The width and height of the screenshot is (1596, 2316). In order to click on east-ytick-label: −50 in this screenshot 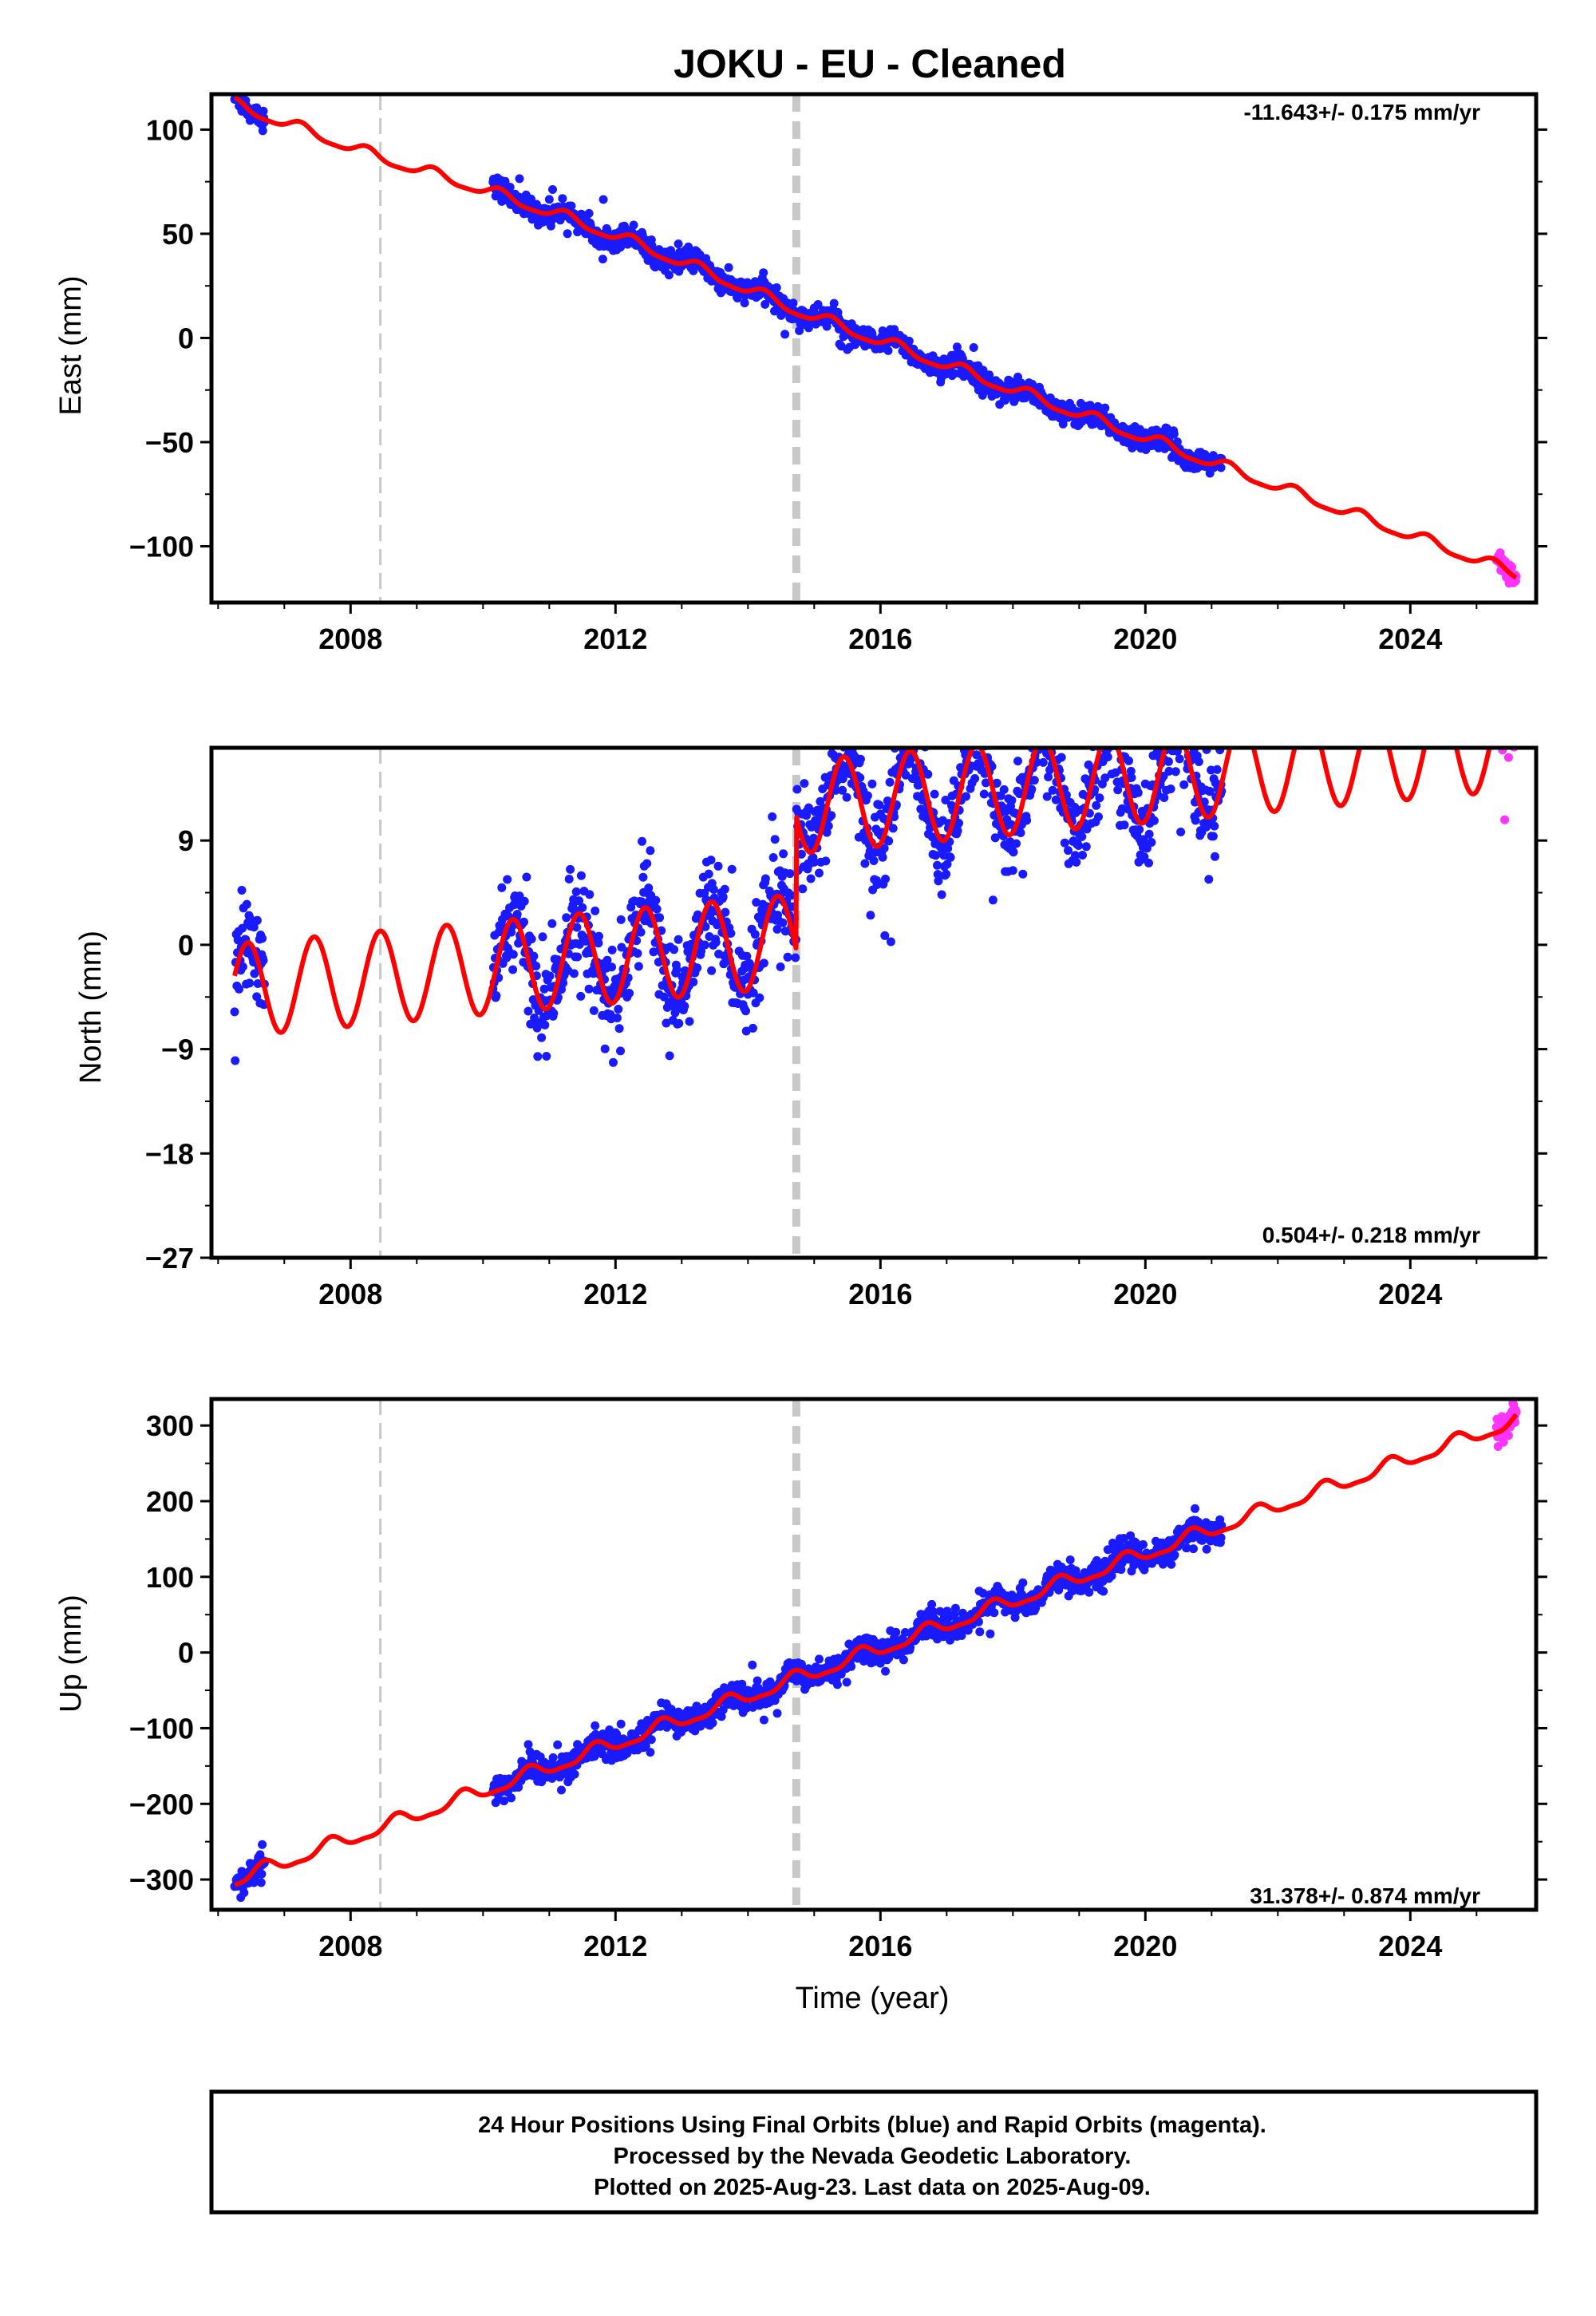, I will do `click(169, 443)`.